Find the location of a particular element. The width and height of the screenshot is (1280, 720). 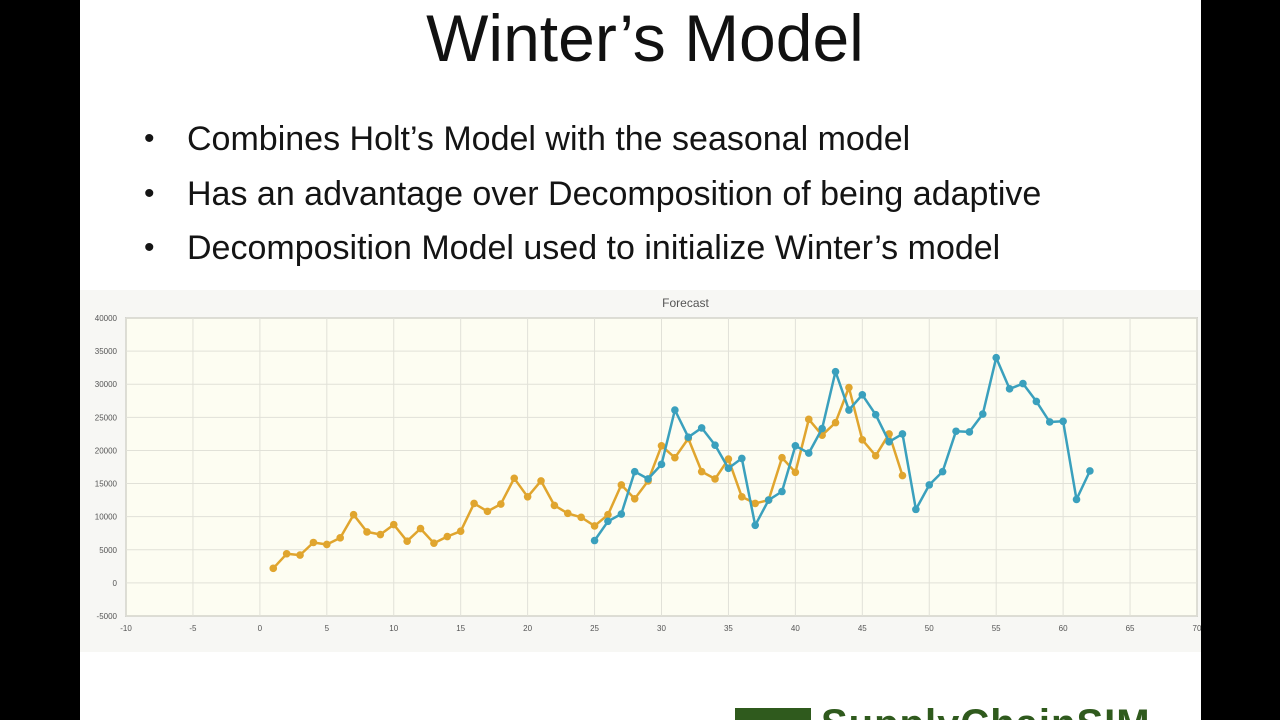

x-tick-label: 35 is located at coordinates (728, 628).